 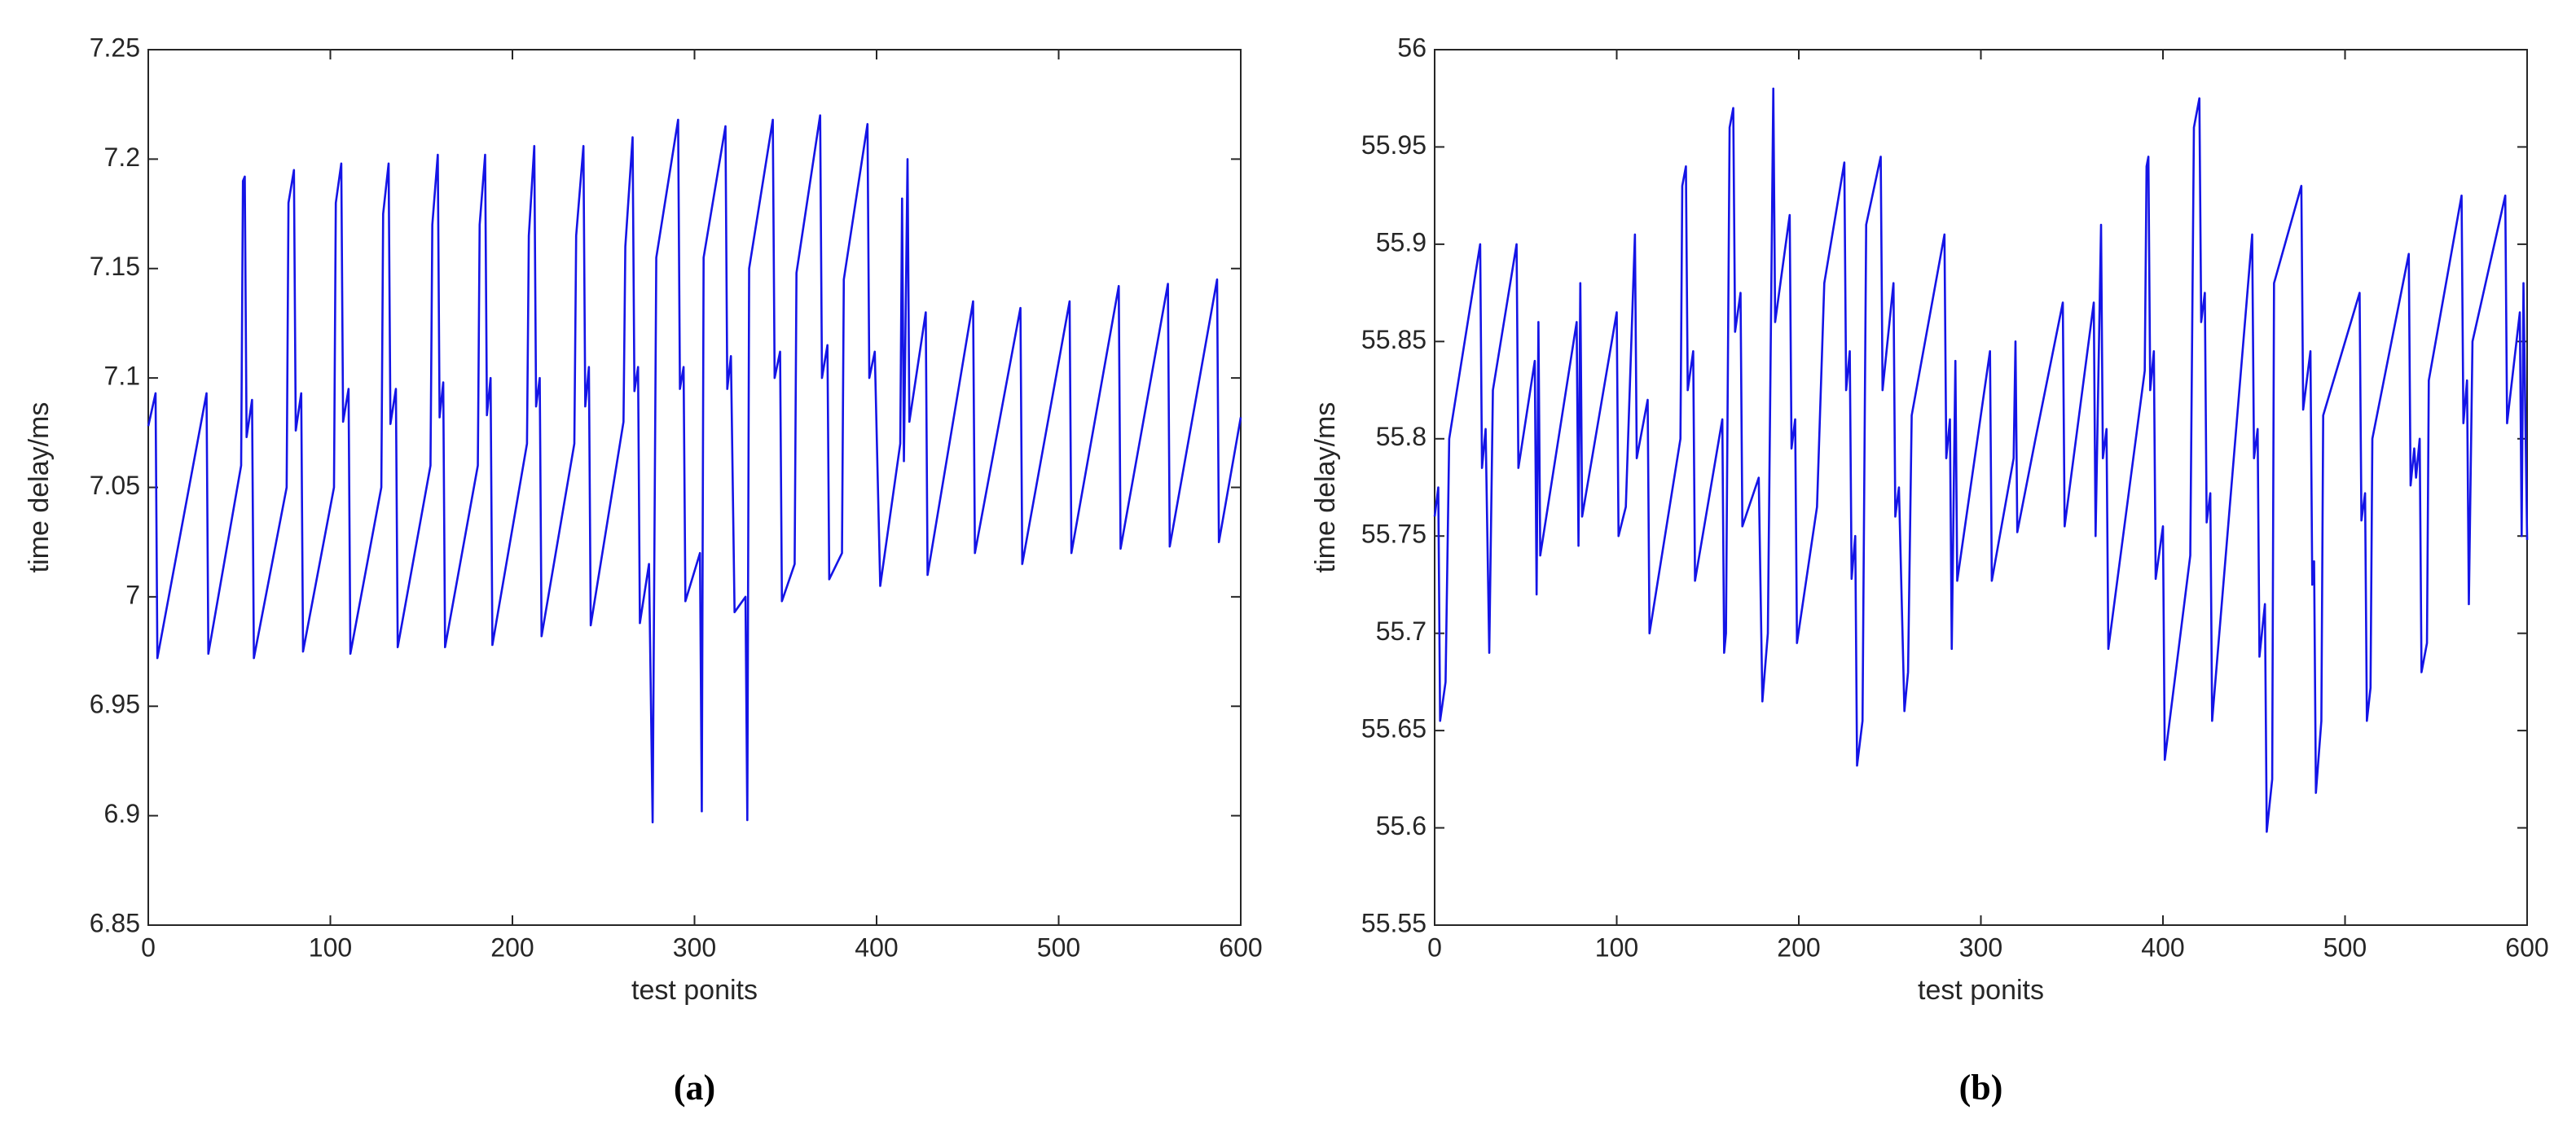 What do you see at coordinates (694, 1088) in the screenshot?
I see `caption: (a)` at bounding box center [694, 1088].